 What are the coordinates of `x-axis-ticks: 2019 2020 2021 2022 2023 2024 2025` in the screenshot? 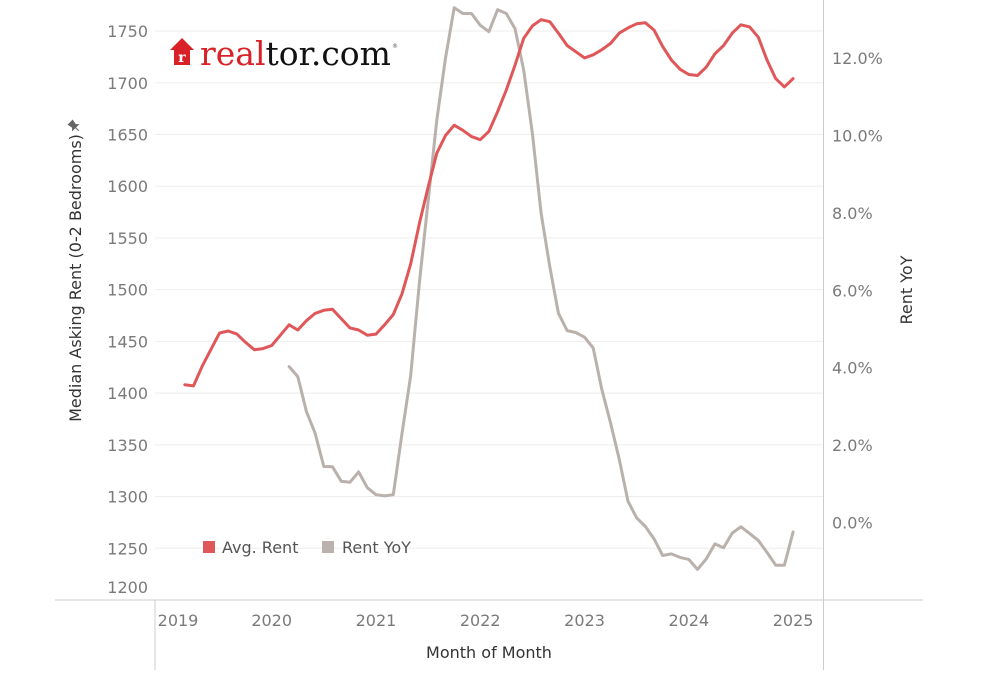 It's located at (486, 620).